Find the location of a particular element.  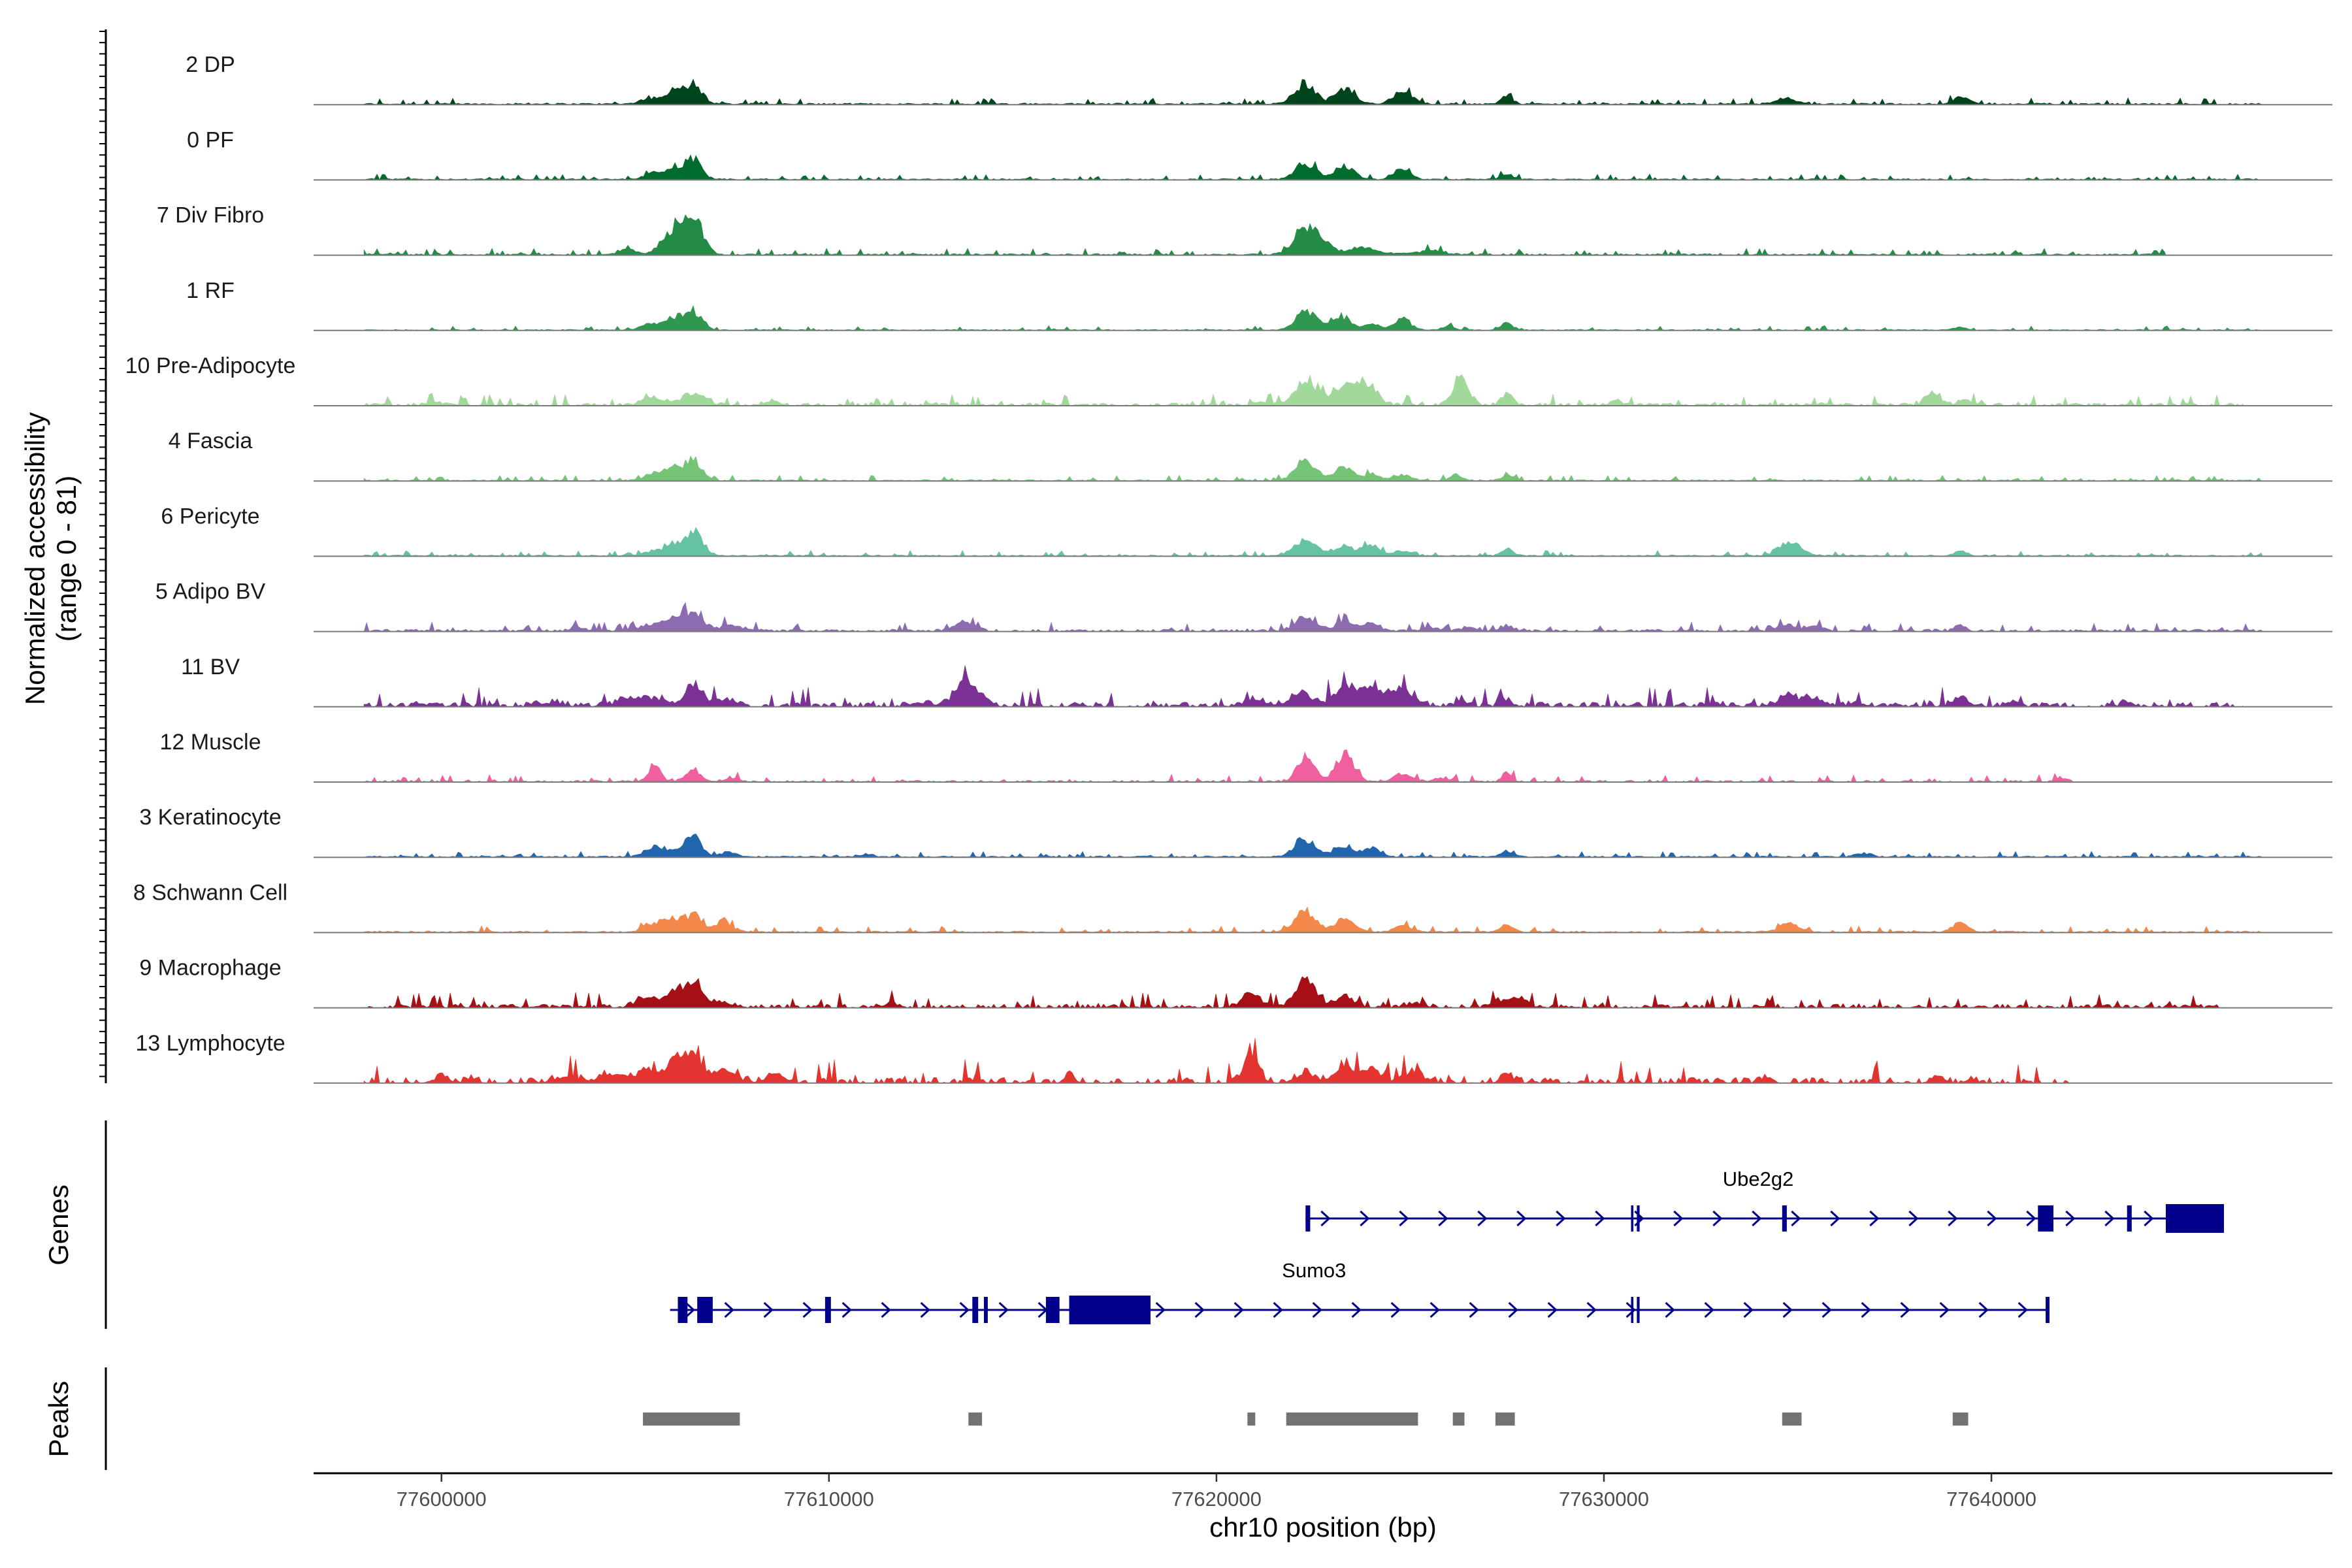

track-label: 5 Adipo BV is located at coordinates (210, 592).